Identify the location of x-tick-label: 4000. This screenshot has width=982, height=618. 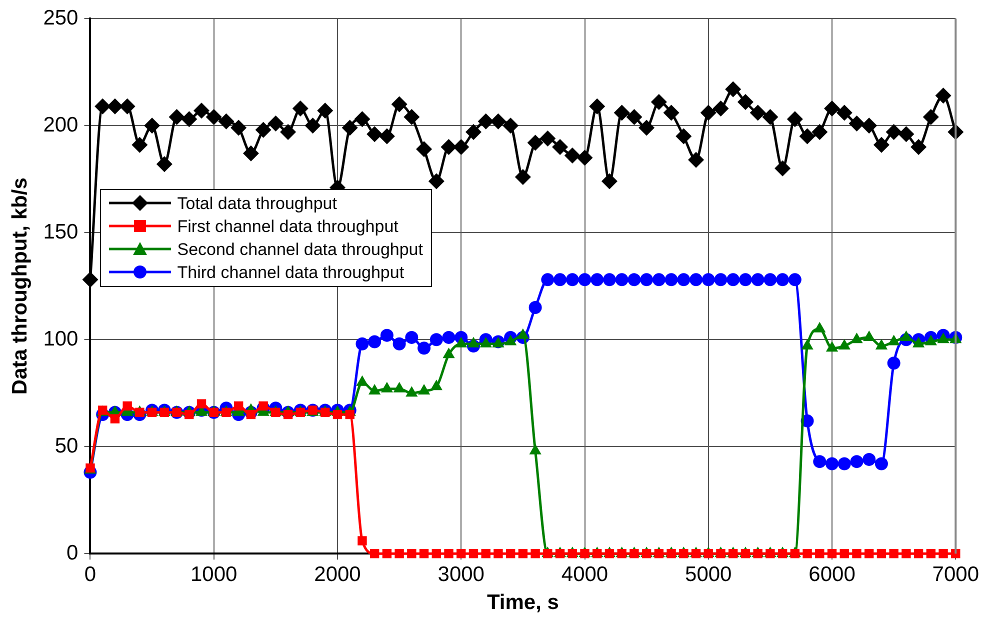
(584, 574).